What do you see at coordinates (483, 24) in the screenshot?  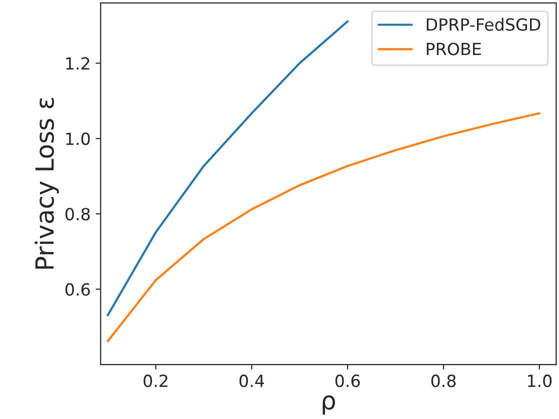 I see `legend-label: DPRP-FedSGD` at bounding box center [483, 24].